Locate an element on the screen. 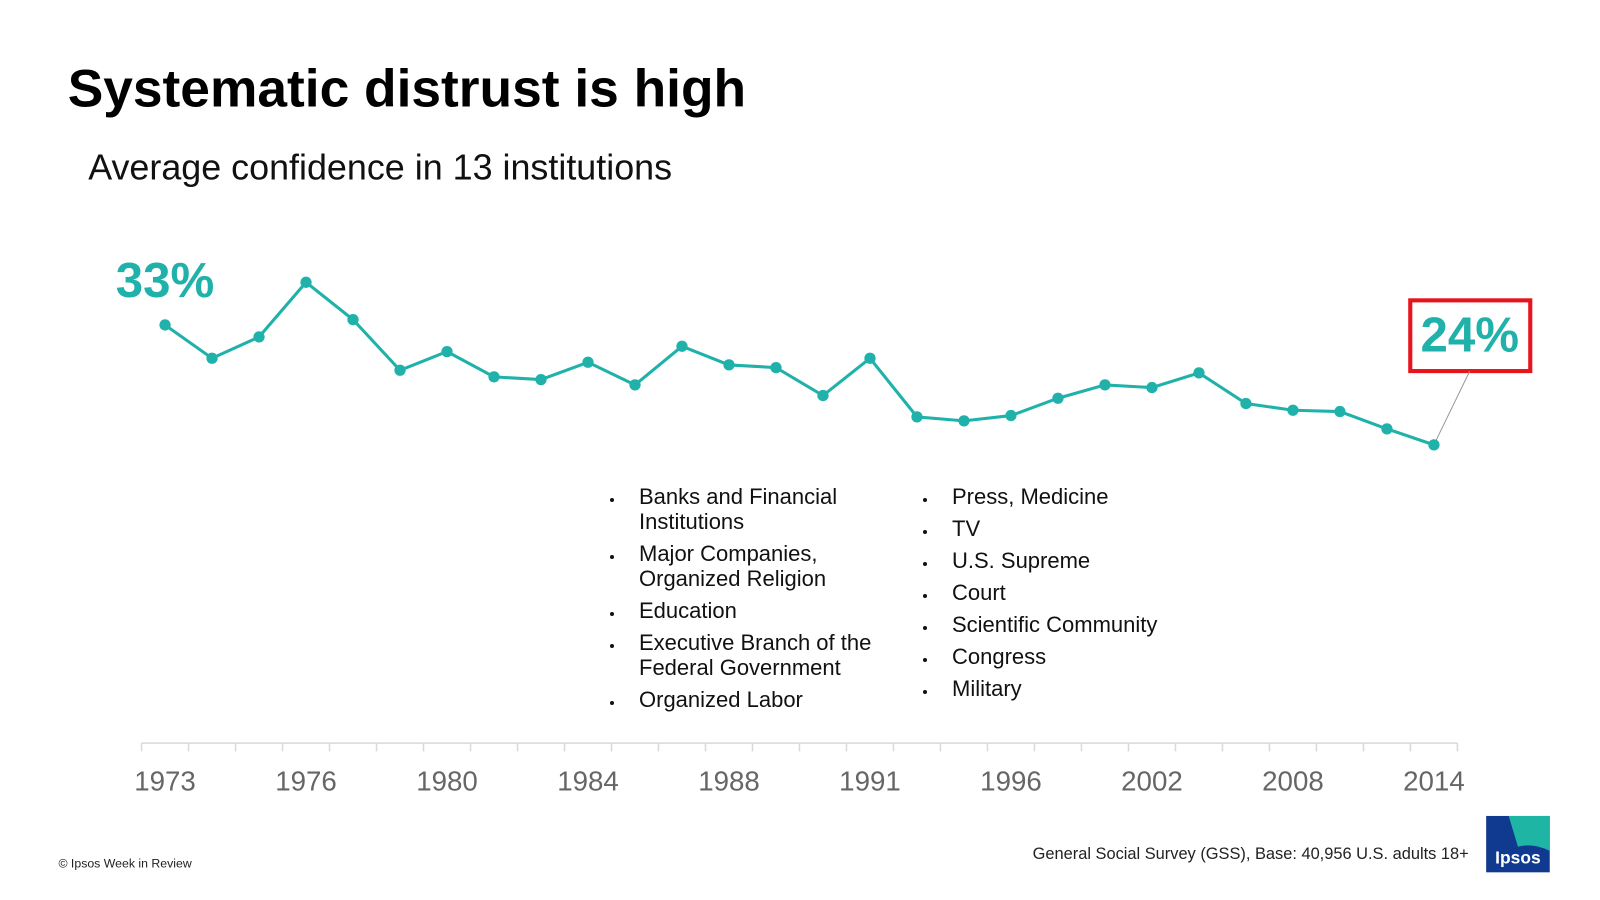 The height and width of the screenshot is (900, 1600). data-label: 24% is located at coordinates (1469, 334).